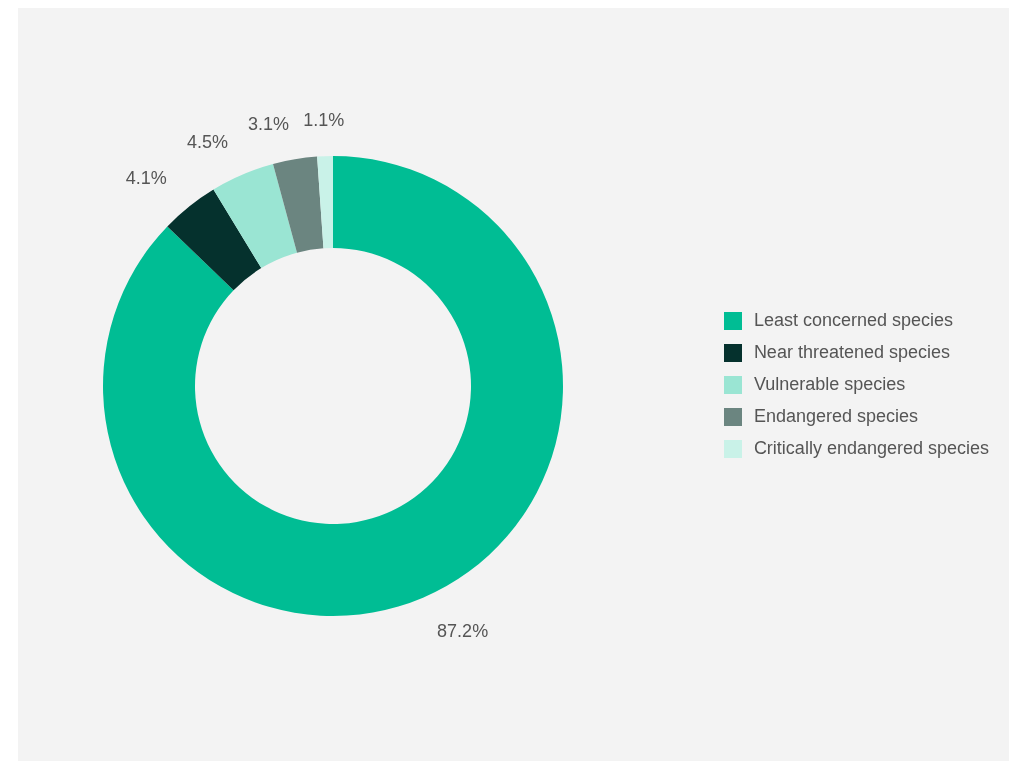 This screenshot has height=761, width=1009. I want to click on legend-label: Endangered species, so click(835, 416).